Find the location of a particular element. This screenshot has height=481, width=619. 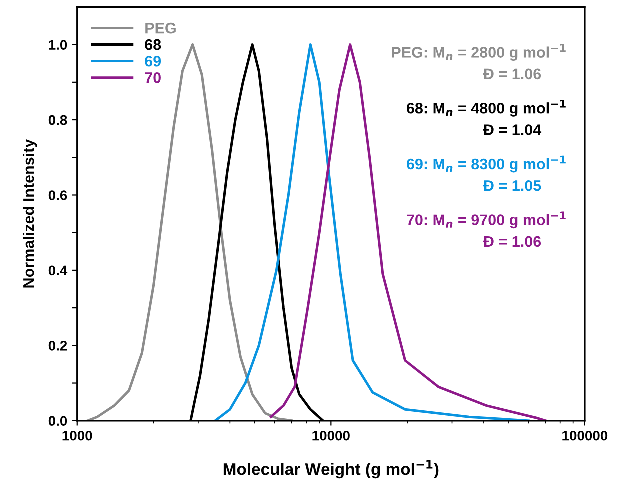

x-tick-label: 1000 is located at coordinates (77, 435).